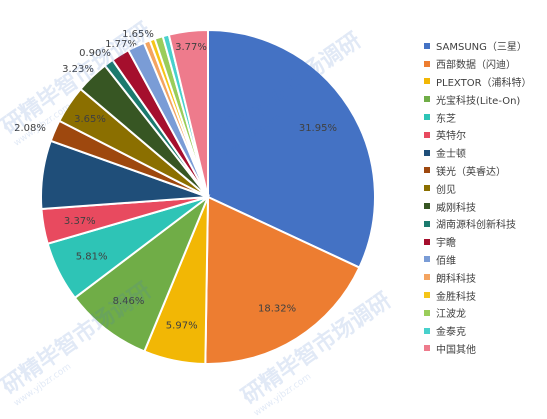  Describe the element at coordinates (478, 101) in the screenshot. I see `legend-label: 光宝科技(Lite-On)` at that location.